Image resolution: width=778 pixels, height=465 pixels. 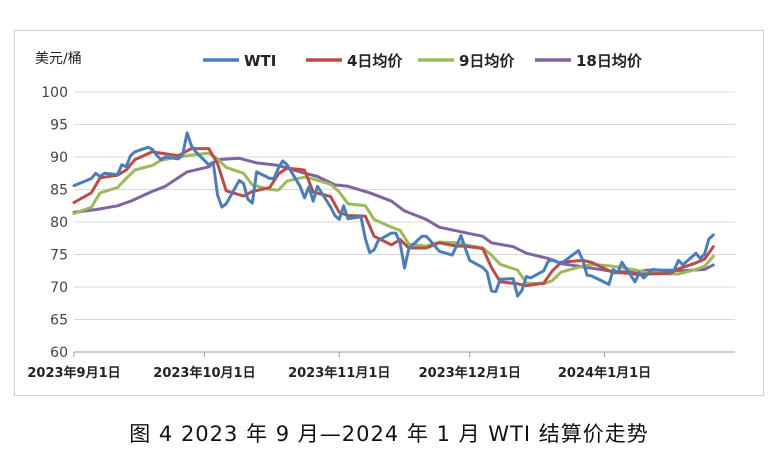 What do you see at coordinates (59, 288) in the screenshot?
I see `y-tick-label: 70` at bounding box center [59, 288].